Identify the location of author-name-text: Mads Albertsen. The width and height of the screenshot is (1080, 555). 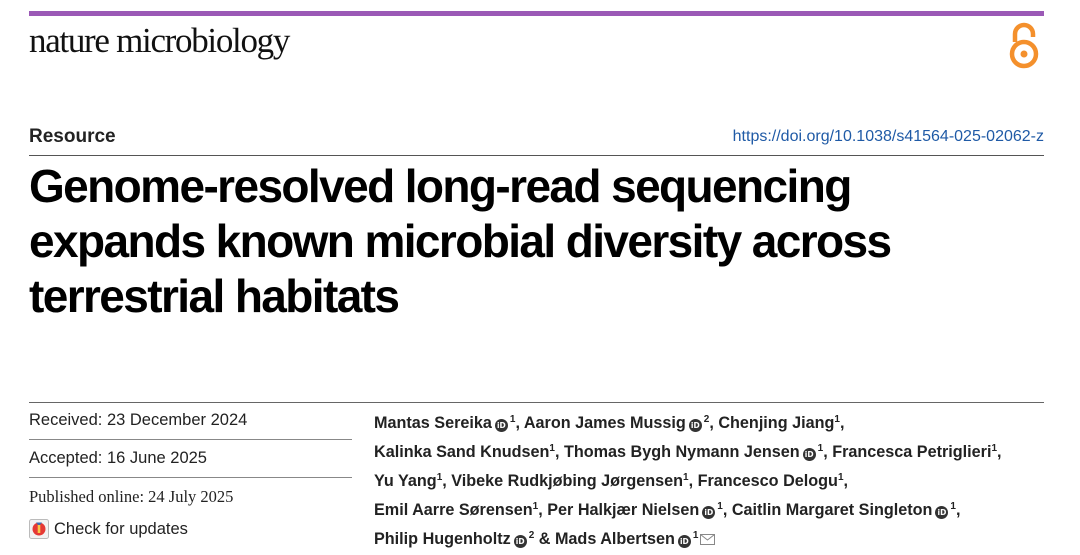
(614, 539).